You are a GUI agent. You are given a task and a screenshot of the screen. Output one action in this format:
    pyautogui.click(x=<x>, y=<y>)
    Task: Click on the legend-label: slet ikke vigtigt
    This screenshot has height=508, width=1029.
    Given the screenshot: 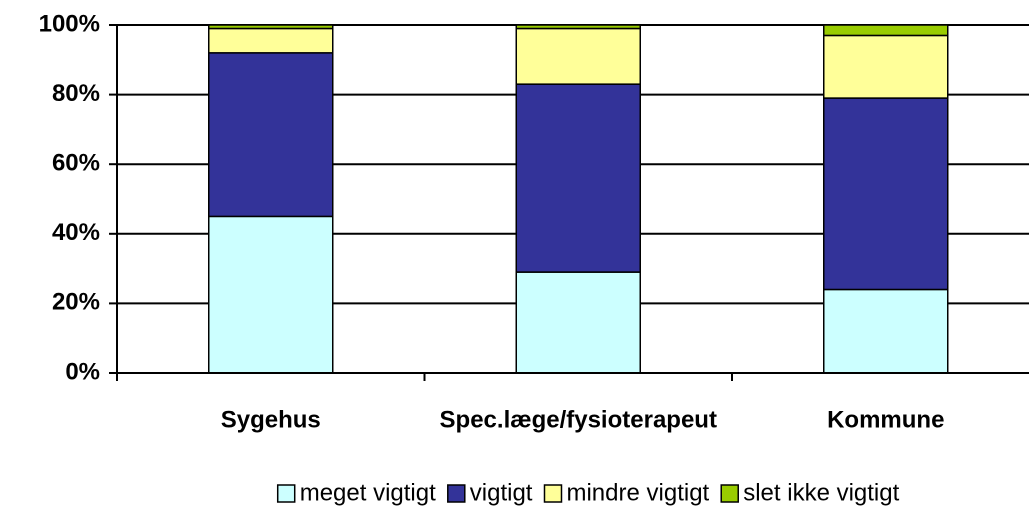 What is the action you would take?
    pyautogui.click(x=821, y=492)
    